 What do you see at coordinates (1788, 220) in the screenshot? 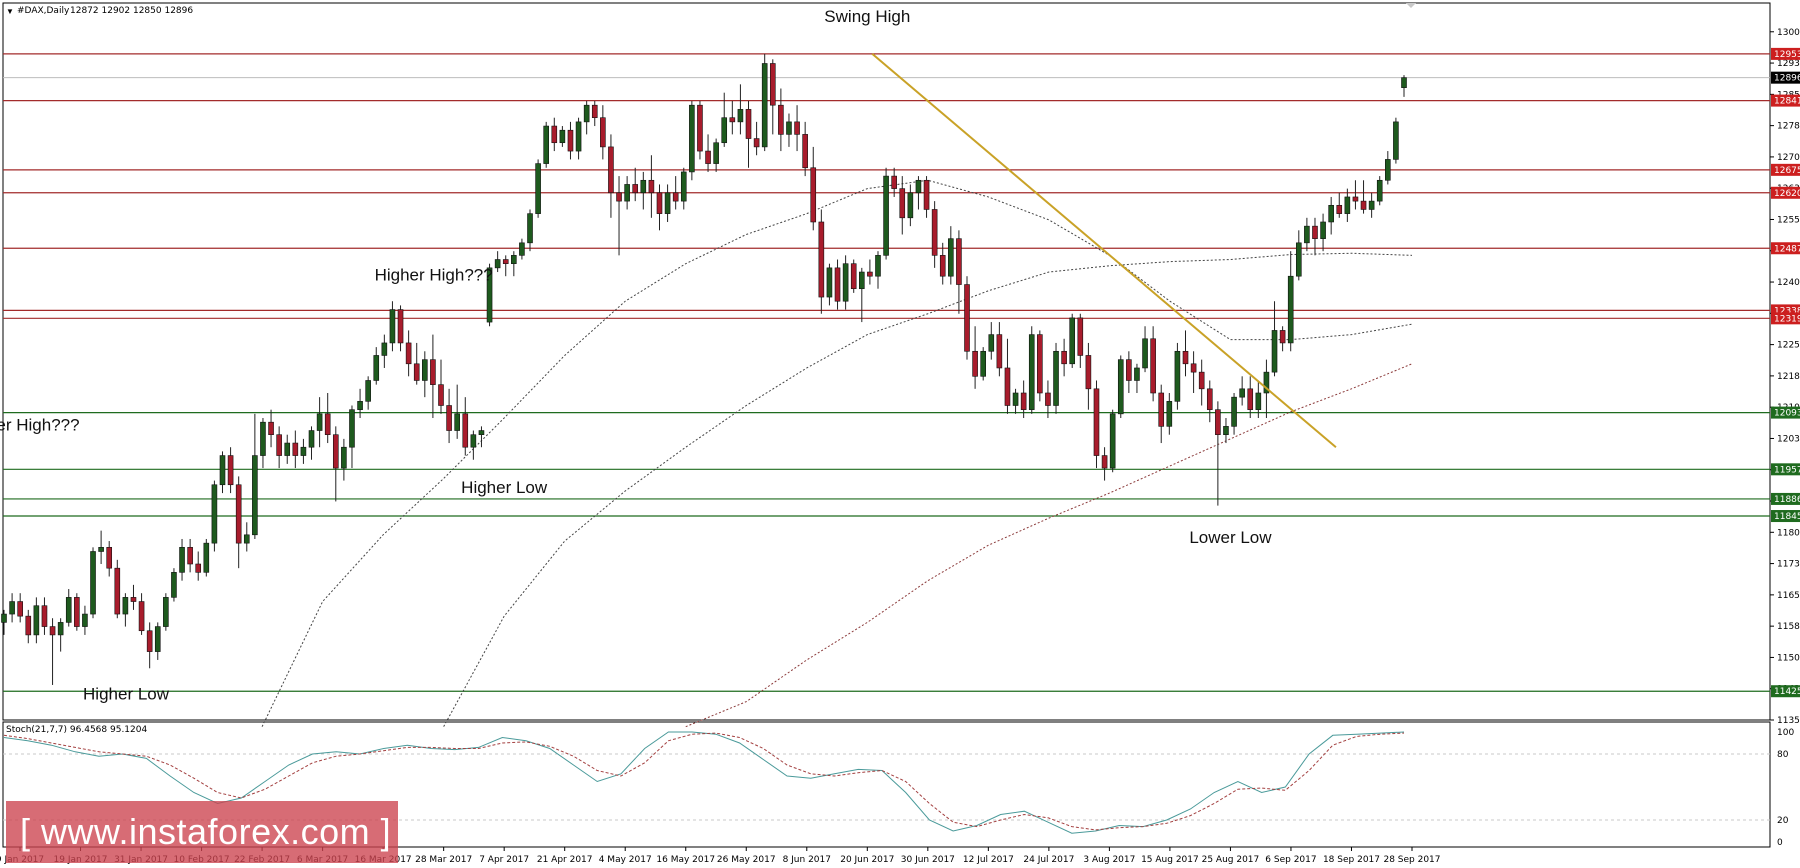
I see `y-tick-label: 12556` at bounding box center [1788, 220].